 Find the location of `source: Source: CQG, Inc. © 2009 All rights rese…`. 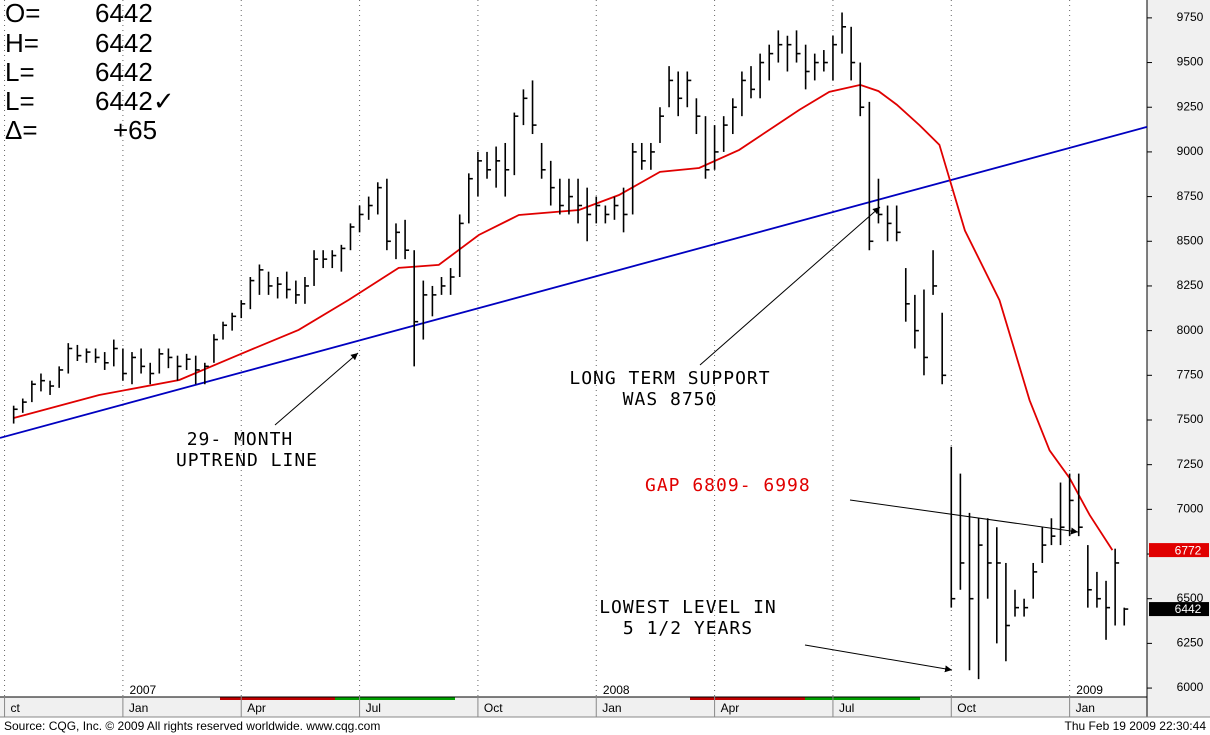

source: Source: CQG, Inc. © 2009 All rights rese… is located at coordinates (192, 726).